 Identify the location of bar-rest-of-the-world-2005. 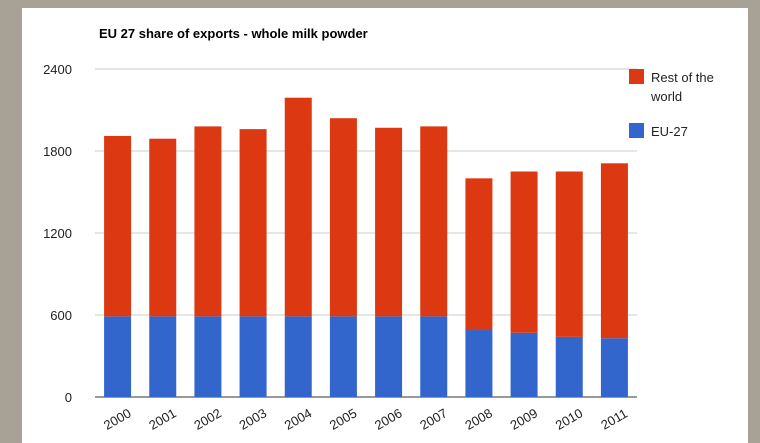
(343, 217).